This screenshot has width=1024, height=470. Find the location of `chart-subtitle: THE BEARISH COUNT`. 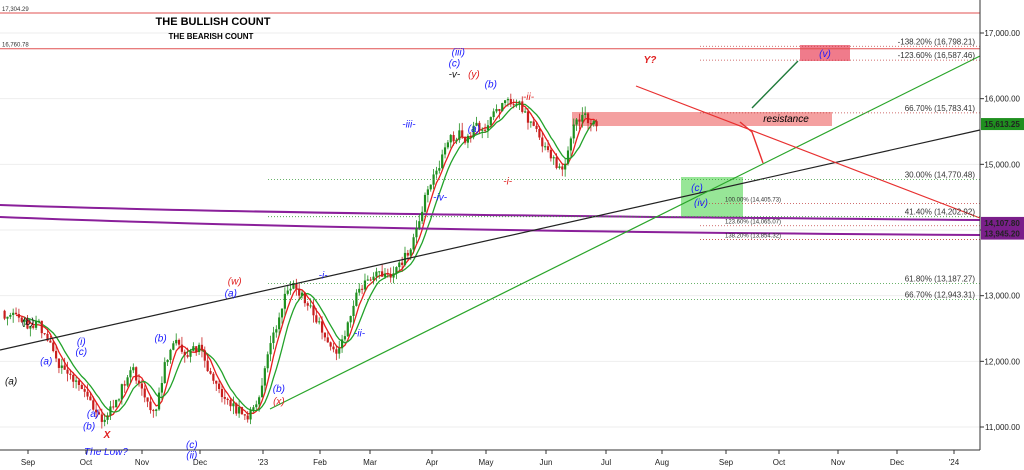

chart-subtitle: THE BEARISH COUNT is located at coordinates (211, 36).